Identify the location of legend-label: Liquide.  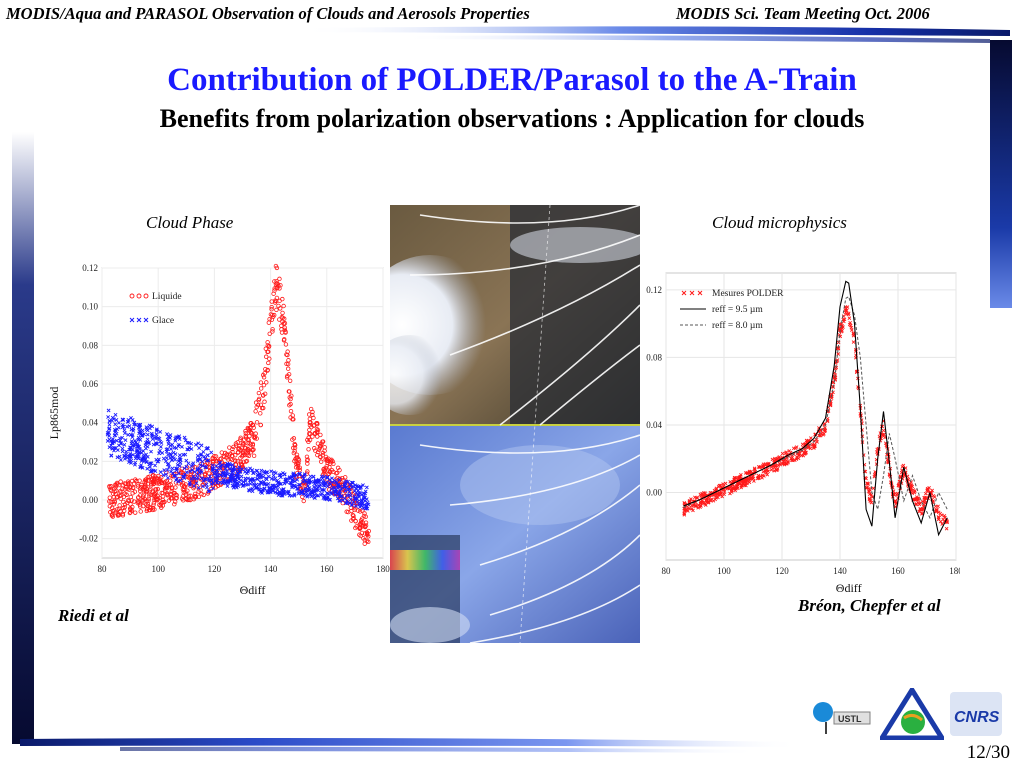
(167, 297).